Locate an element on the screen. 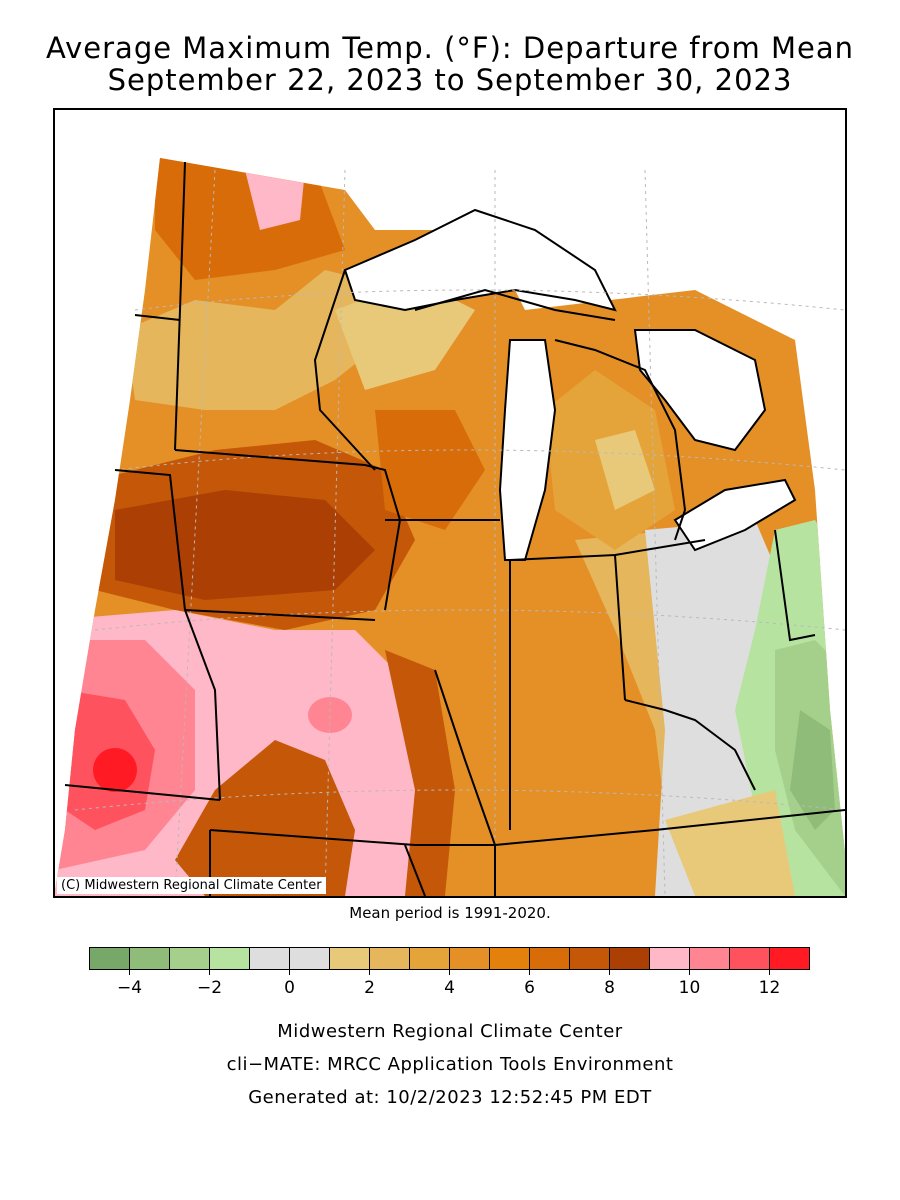 The image size is (900, 1200). border-lp-mi is located at coordinates (620, 440).